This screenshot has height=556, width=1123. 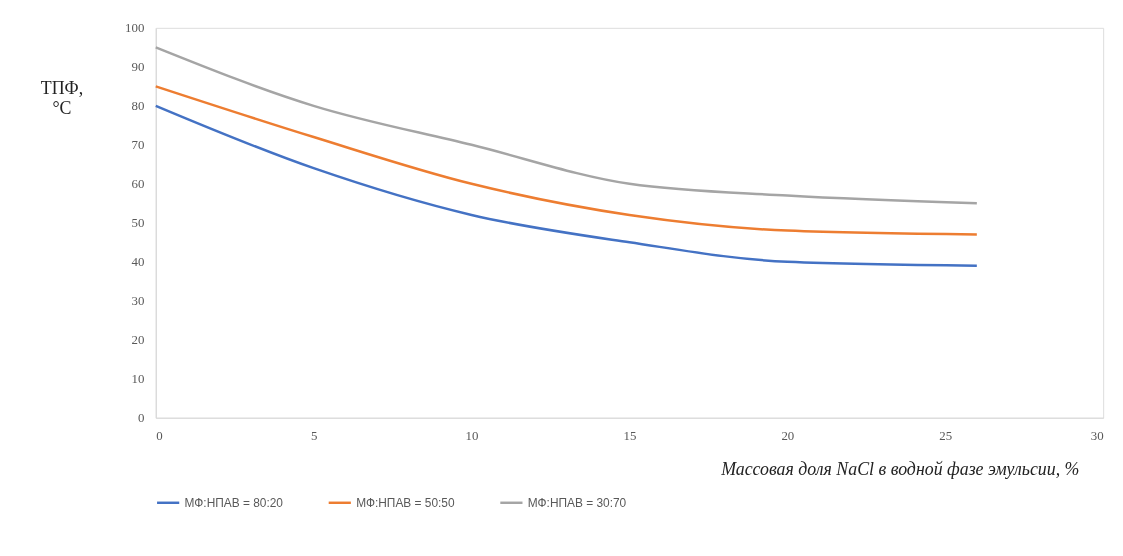 I want to click on x-axis-title: Массовая доля NaCl в водной фазе эмульсии, %, so click(x=900, y=468).